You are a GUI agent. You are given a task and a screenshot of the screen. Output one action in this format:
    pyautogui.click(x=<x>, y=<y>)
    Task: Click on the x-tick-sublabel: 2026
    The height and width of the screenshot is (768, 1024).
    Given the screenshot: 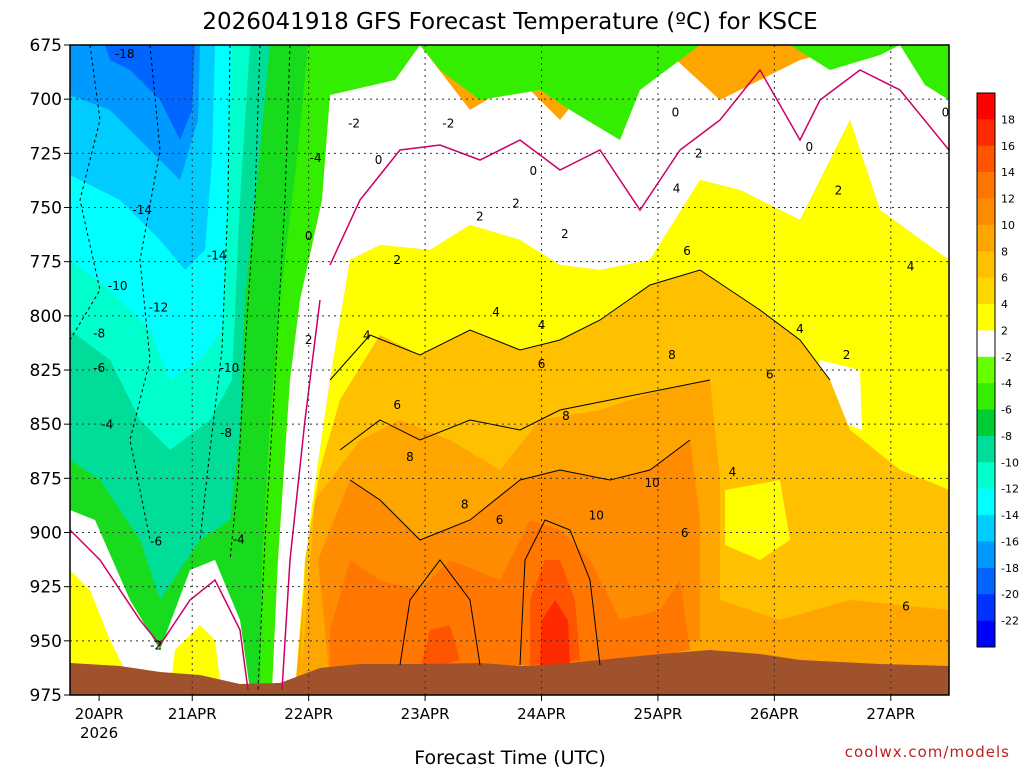 What is the action you would take?
    pyautogui.click(x=99, y=733)
    